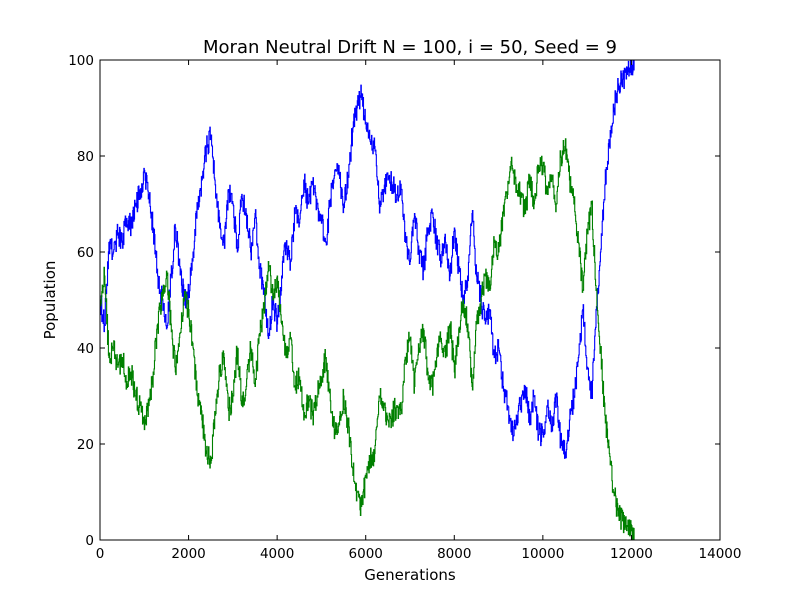 The height and width of the screenshot is (600, 800). What do you see at coordinates (631, 554) in the screenshot?
I see `x-tick-label: 12000` at bounding box center [631, 554].